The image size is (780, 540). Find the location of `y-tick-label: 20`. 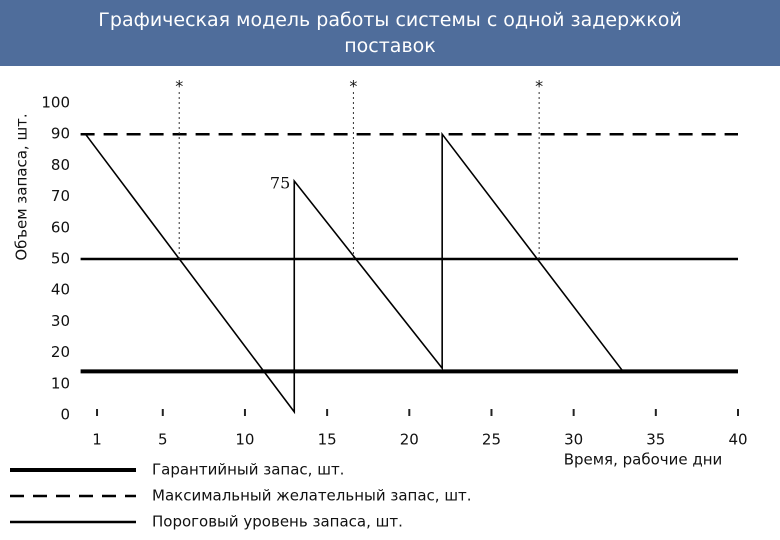

y-tick-label: 20 is located at coordinates (60, 352).